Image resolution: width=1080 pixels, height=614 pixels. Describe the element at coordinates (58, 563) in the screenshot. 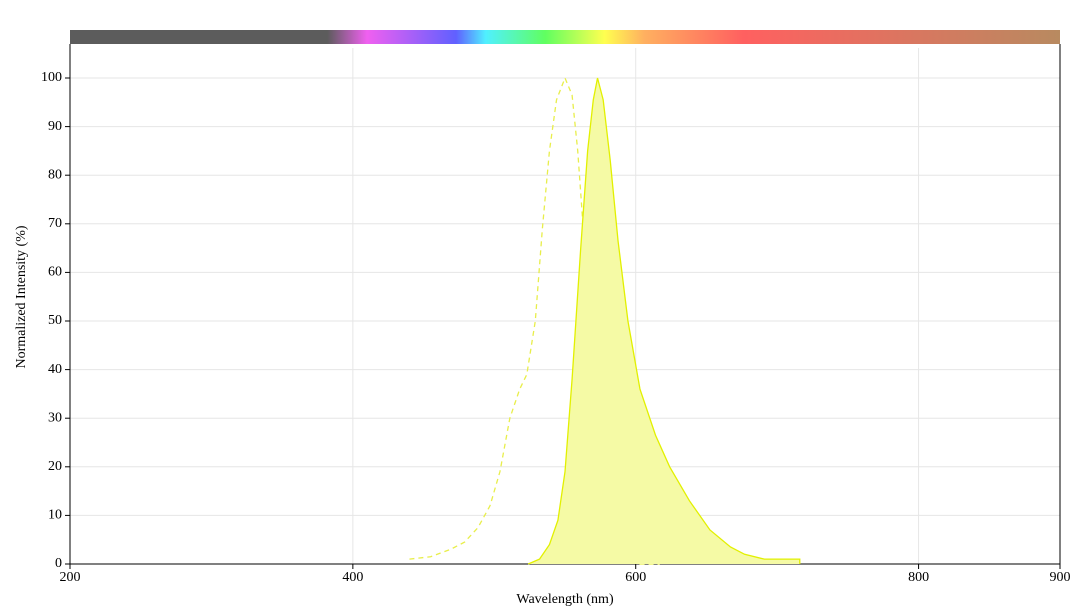

I see `y-tick-label: 0` at that location.